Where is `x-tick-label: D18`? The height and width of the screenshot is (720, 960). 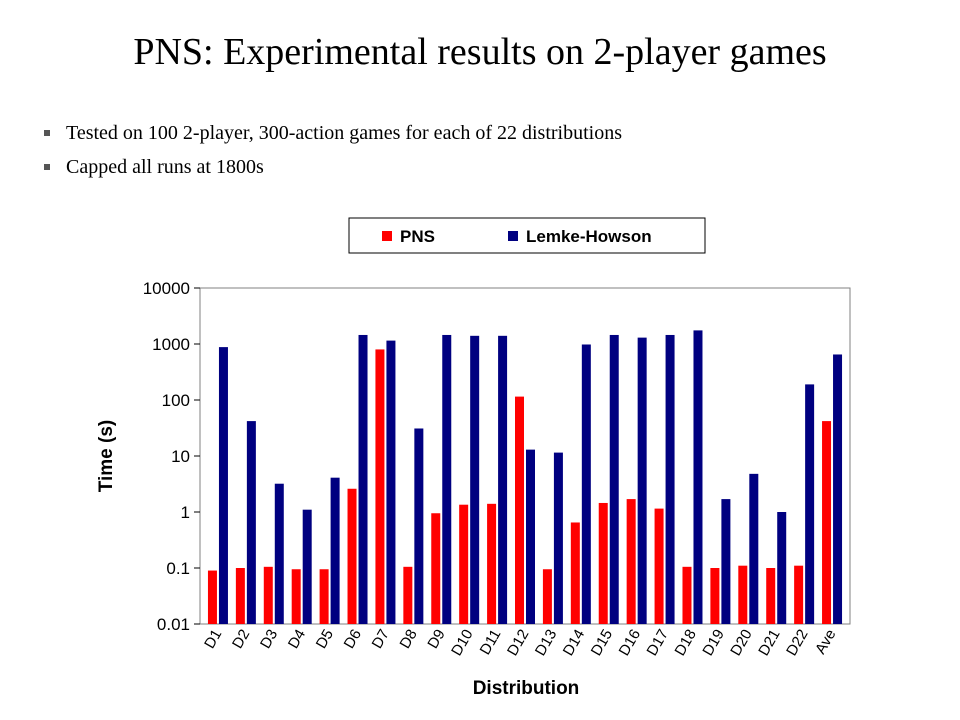
x-tick-label: D18 is located at coordinates (685, 643).